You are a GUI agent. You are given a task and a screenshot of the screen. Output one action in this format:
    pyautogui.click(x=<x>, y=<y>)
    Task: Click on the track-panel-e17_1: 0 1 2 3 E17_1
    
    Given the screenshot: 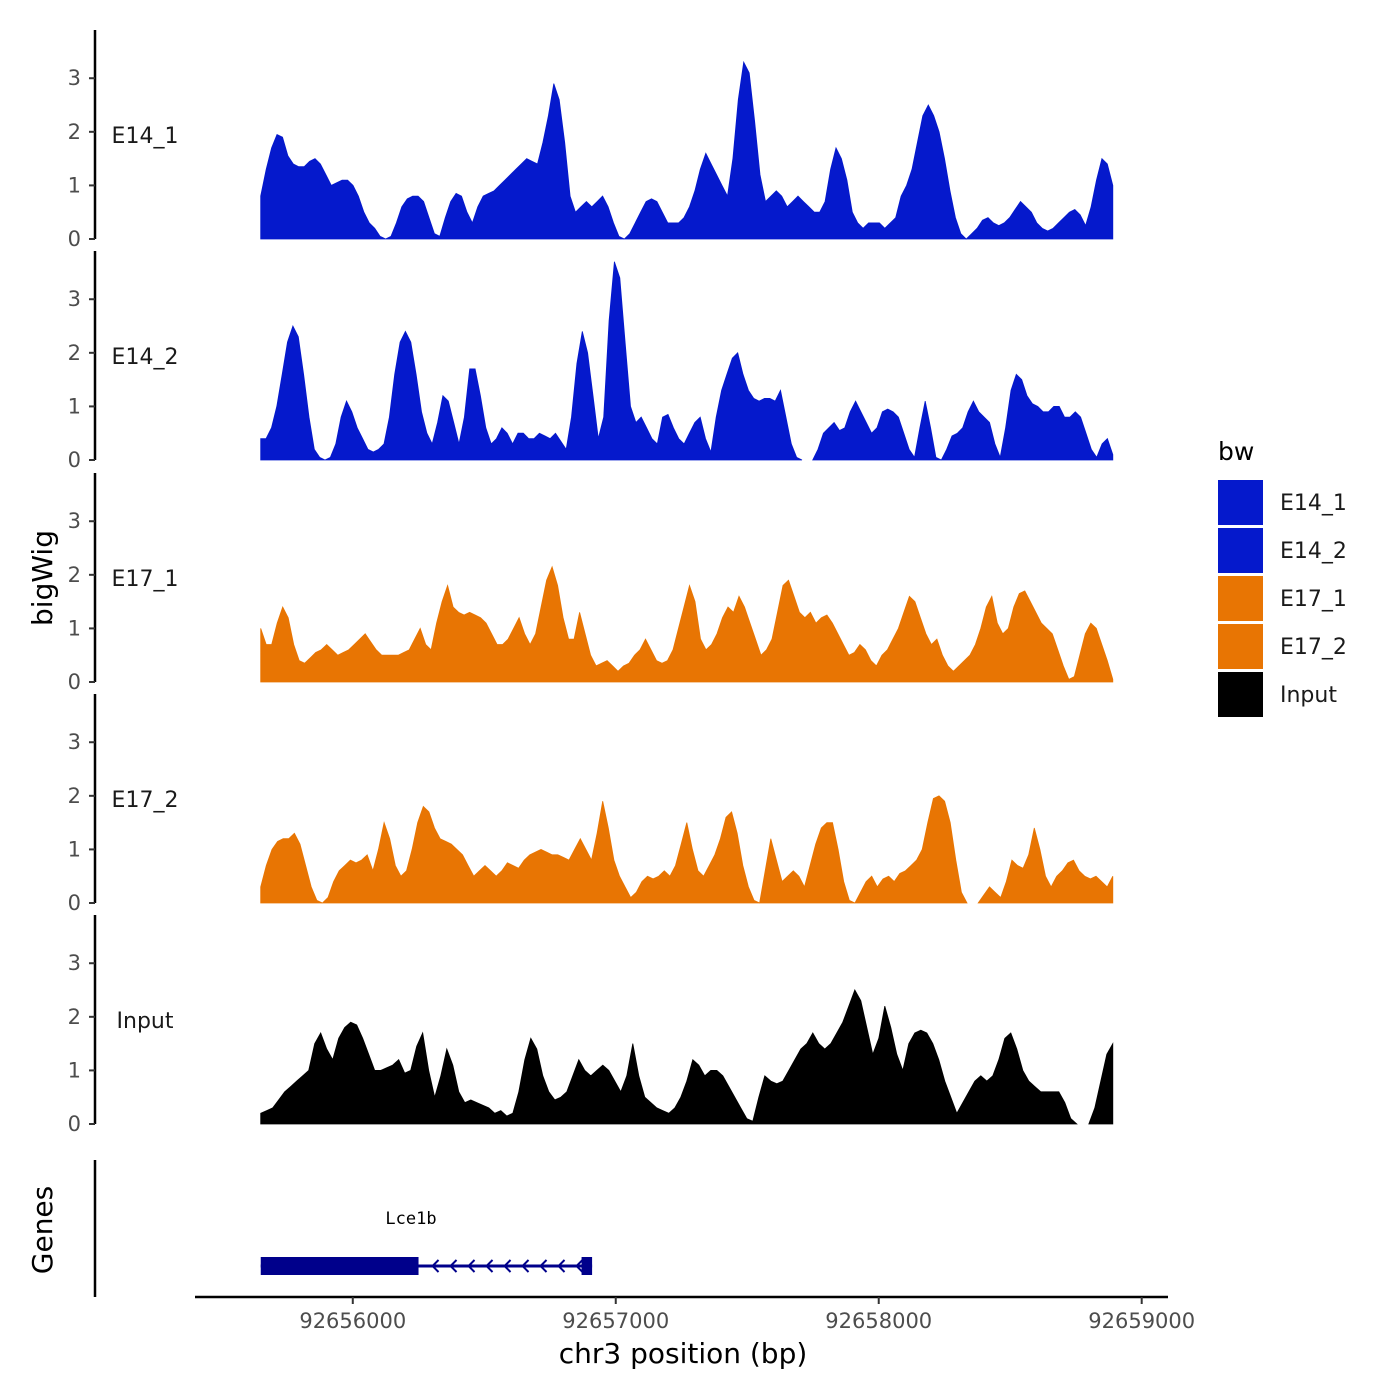 What is the action you would take?
    pyautogui.click(x=591, y=583)
    